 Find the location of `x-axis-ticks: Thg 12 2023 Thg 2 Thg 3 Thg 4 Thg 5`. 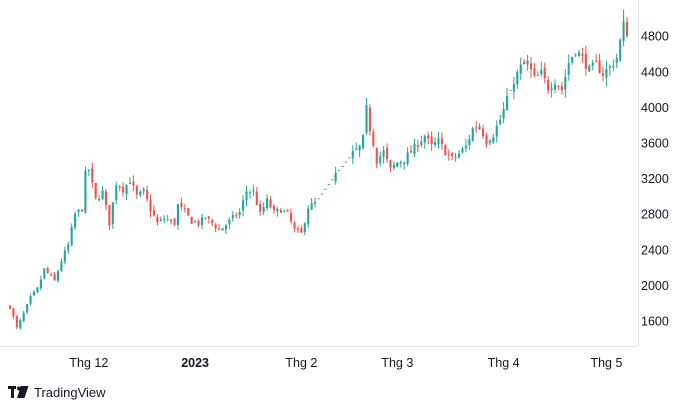

x-axis-ticks: Thg 12 2023 Thg 2 Thg 3 Thg 4 Thg 5 is located at coordinates (345, 363).